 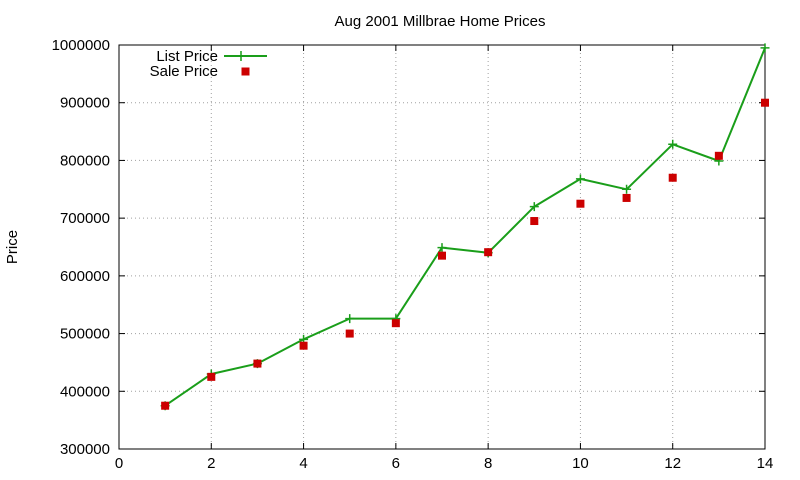 What do you see at coordinates (12, 247) in the screenshot?
I see `y-axis-label: Price` at bounding box center [12, 247].